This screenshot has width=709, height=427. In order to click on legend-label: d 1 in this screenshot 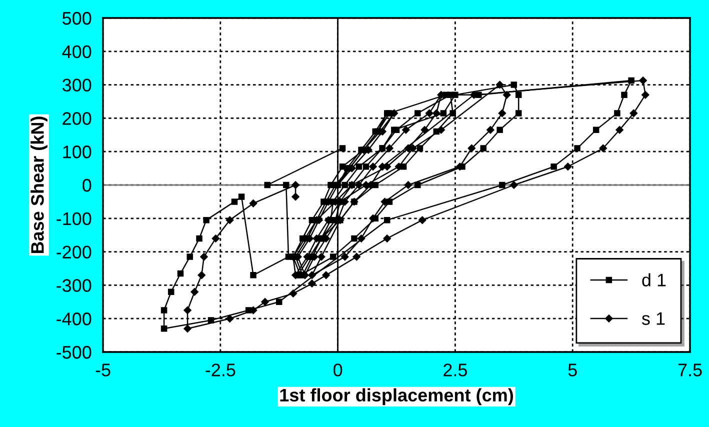, I will do `click(654, 279)`.